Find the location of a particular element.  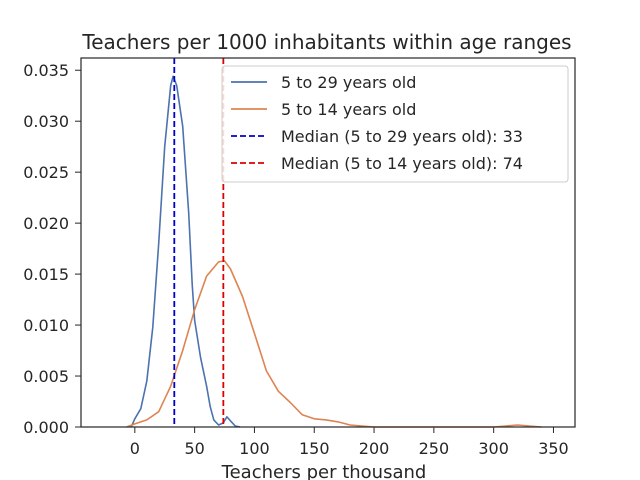

legend-label: Median (5 to 14 years old): 74 is located at coordinates (402, 163).